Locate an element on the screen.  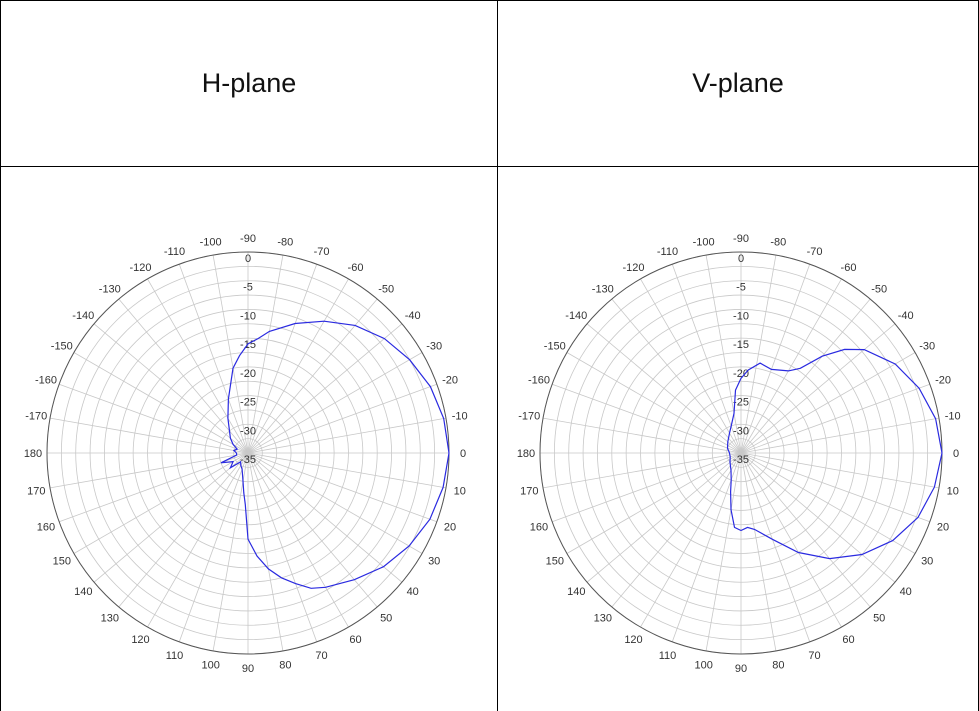
angle-tick-label: -40 is located at coordinates (906, 316).